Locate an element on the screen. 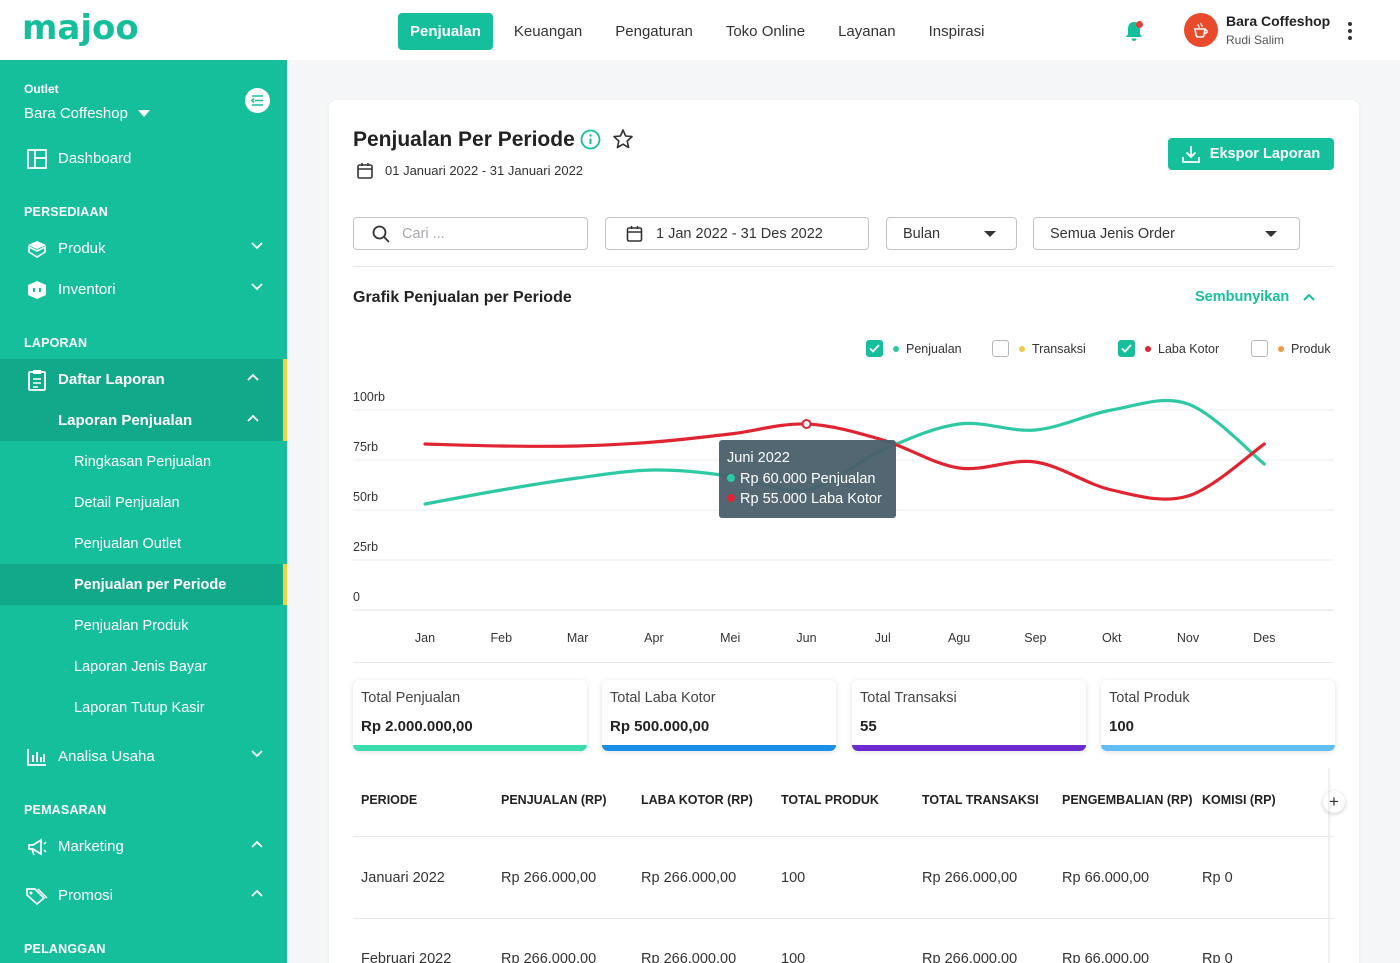 This screenshot has height=963, width=1400. sidebar-item-analisa-usaha: Analisa Usaha is located at coordinates (143, 756).